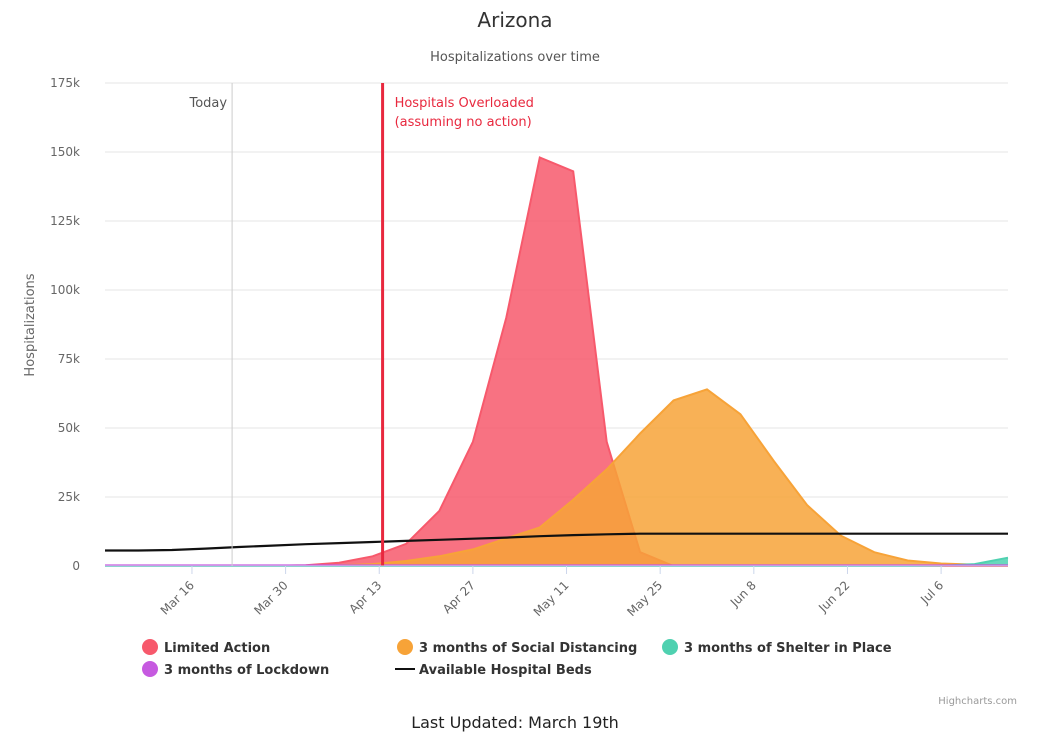 The image size is (1050, 740). I want to click on legend-label: 3 months of Shelter in Place, so click(788, 648).